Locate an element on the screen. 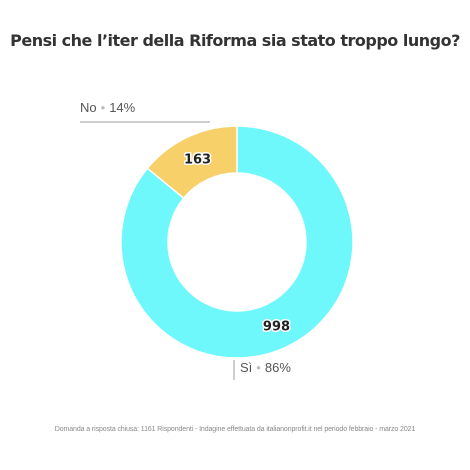 This screenshot has height=470, width=470. slice-value-label-si: 998 is located at coordinates (276, 327).